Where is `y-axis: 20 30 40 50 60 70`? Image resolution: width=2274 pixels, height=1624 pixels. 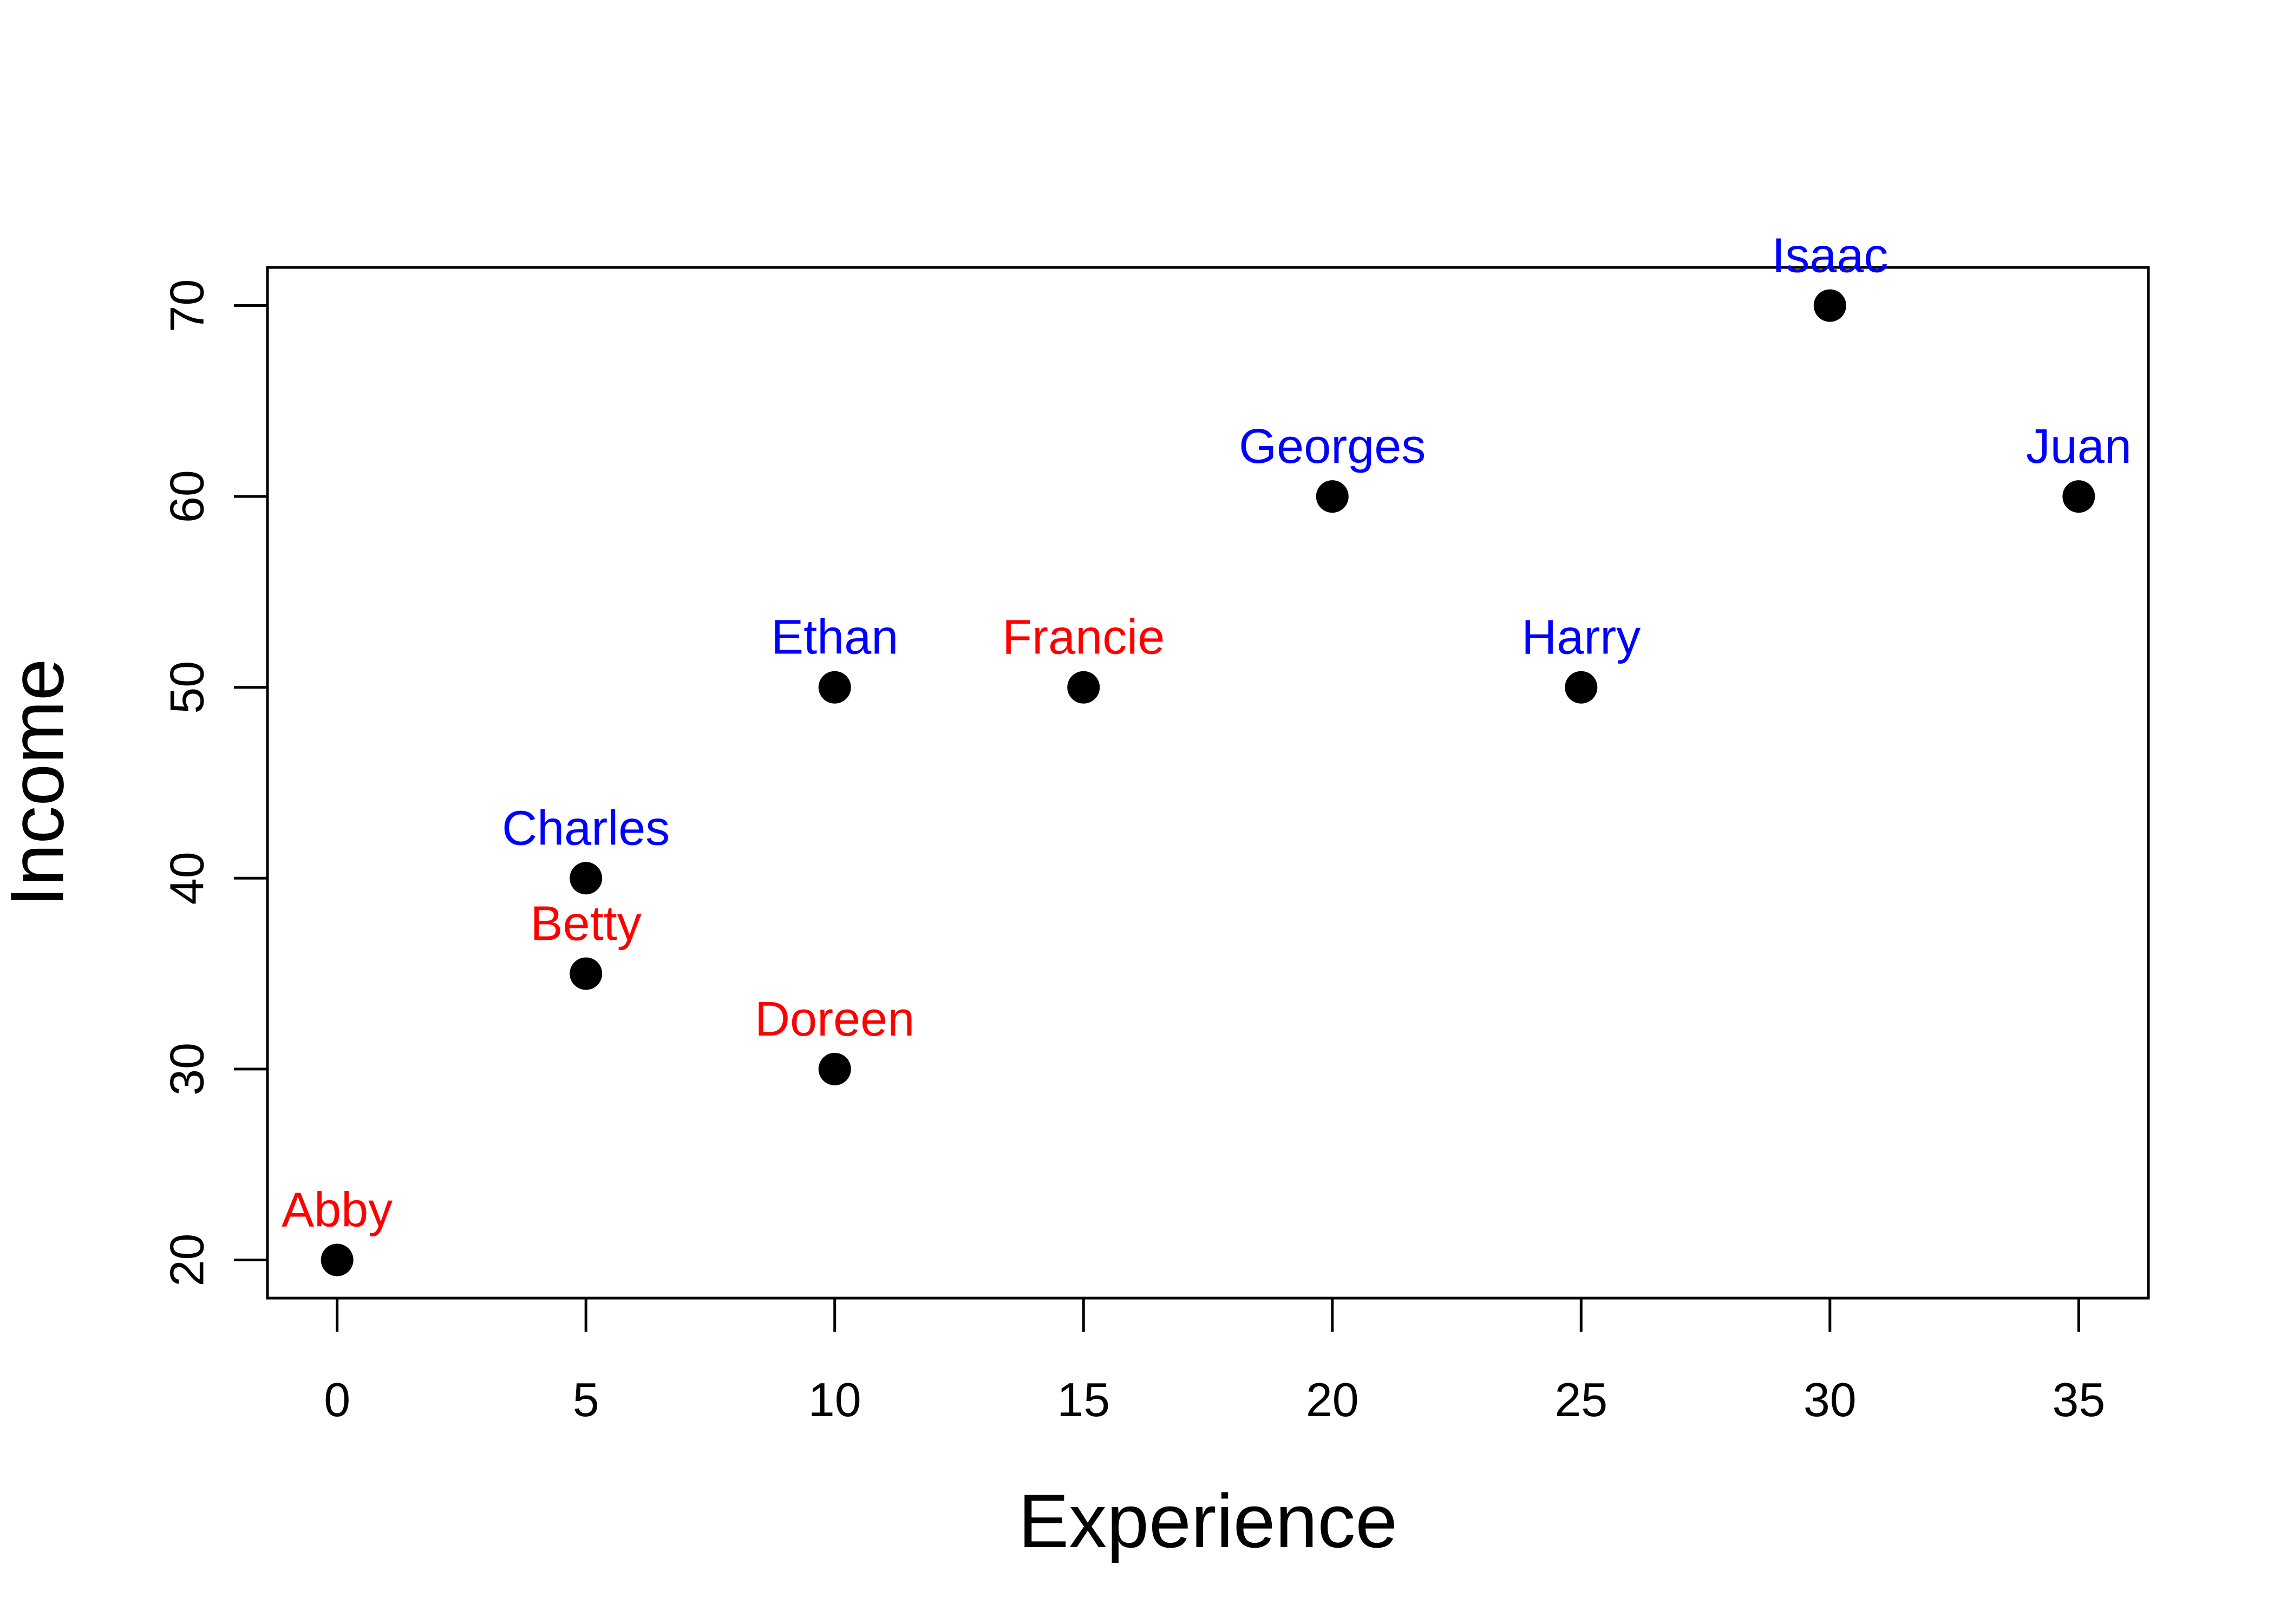 y-axis: 20 30 40 50 60 70 is located at coordinates (215, 783).